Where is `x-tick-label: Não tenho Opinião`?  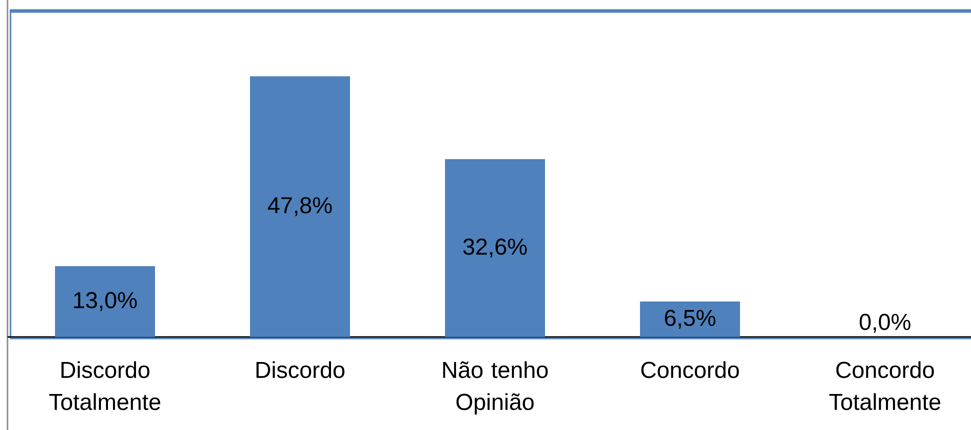
x-tick-label: Não tenho Opinião is located at coordinates (495, 388).